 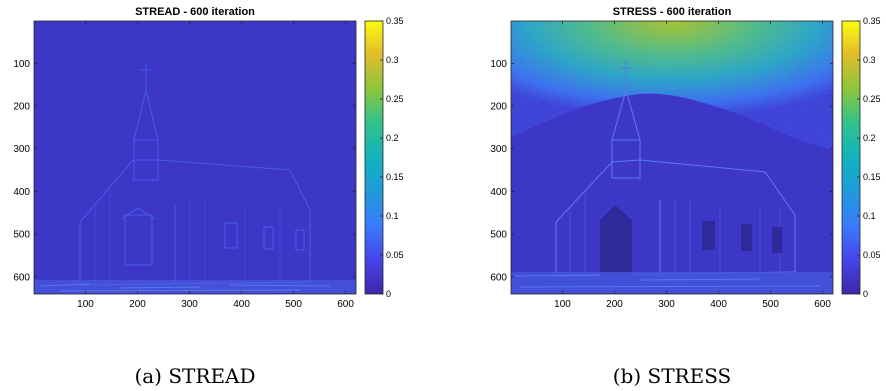 I want to click on panel-b-colorbar: 0 0.05 0.1 0.15 0.2 0.25 0.3 0.35, so click(x=861, y=157).